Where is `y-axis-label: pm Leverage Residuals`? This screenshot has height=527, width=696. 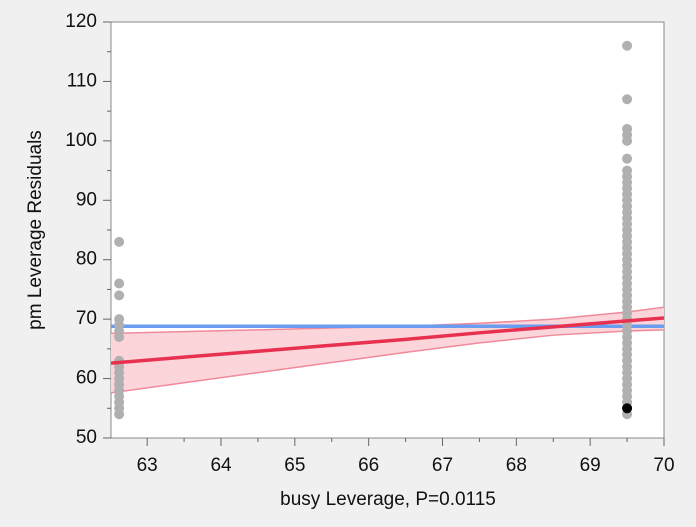
y-axis-label: pm Leverage Residuals is located at coordinates (35, 230).